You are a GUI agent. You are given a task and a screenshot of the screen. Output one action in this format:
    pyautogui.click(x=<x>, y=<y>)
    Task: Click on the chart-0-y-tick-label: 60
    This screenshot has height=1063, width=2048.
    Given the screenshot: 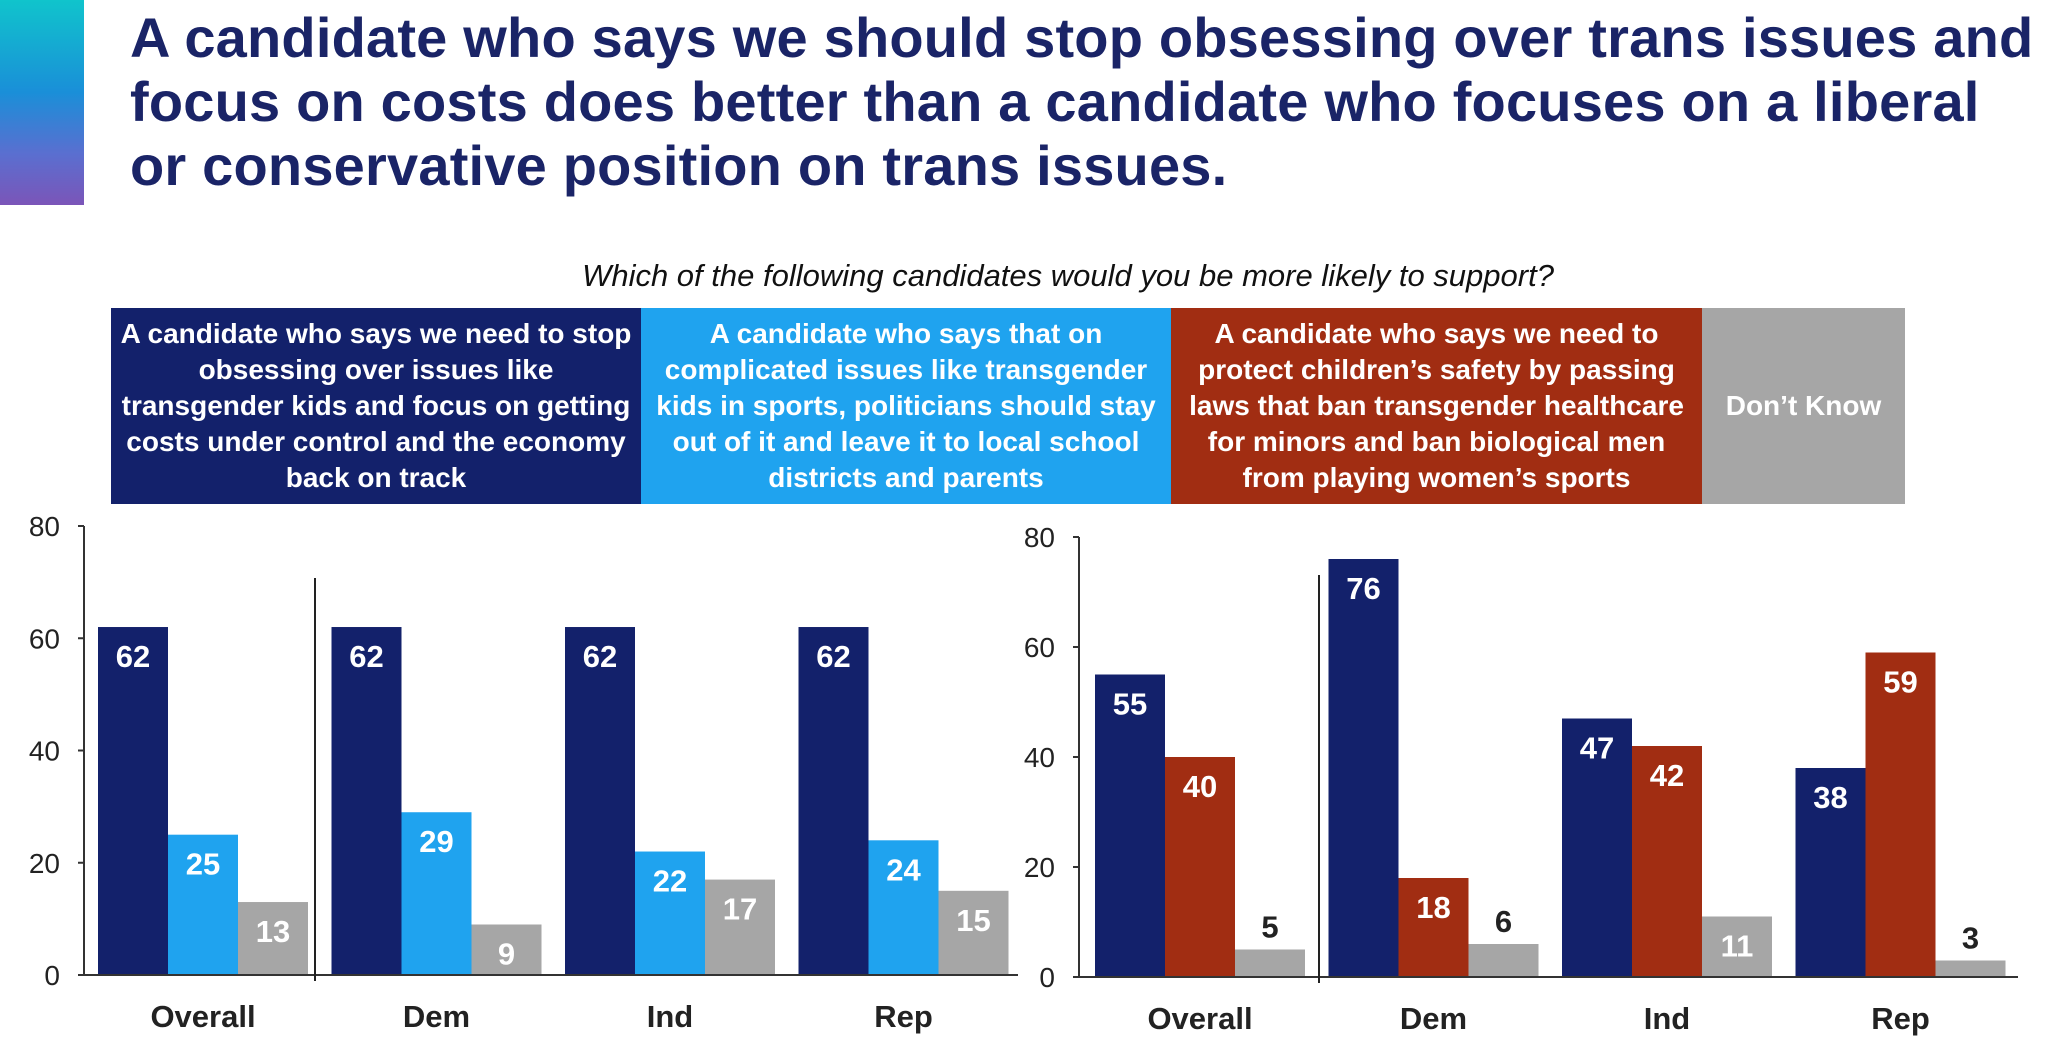 What is the action you would take?
    pyautogui.click(x=44, y=638)
    